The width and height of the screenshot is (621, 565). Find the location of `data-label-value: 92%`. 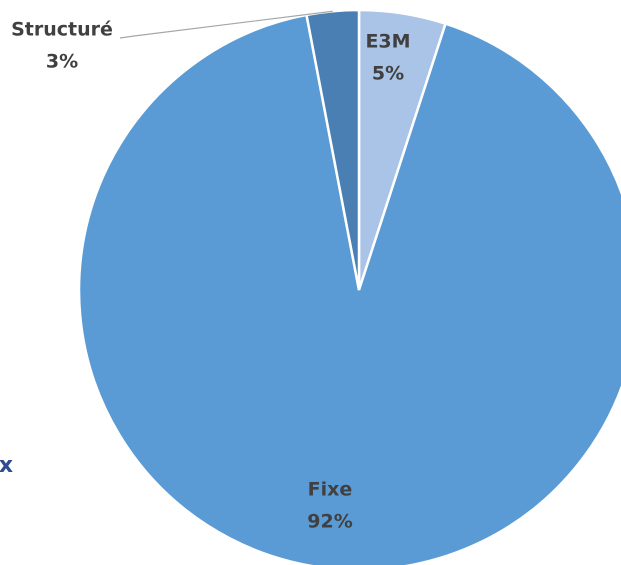

data-label-value: 92% is located at coordinates (329, 522).